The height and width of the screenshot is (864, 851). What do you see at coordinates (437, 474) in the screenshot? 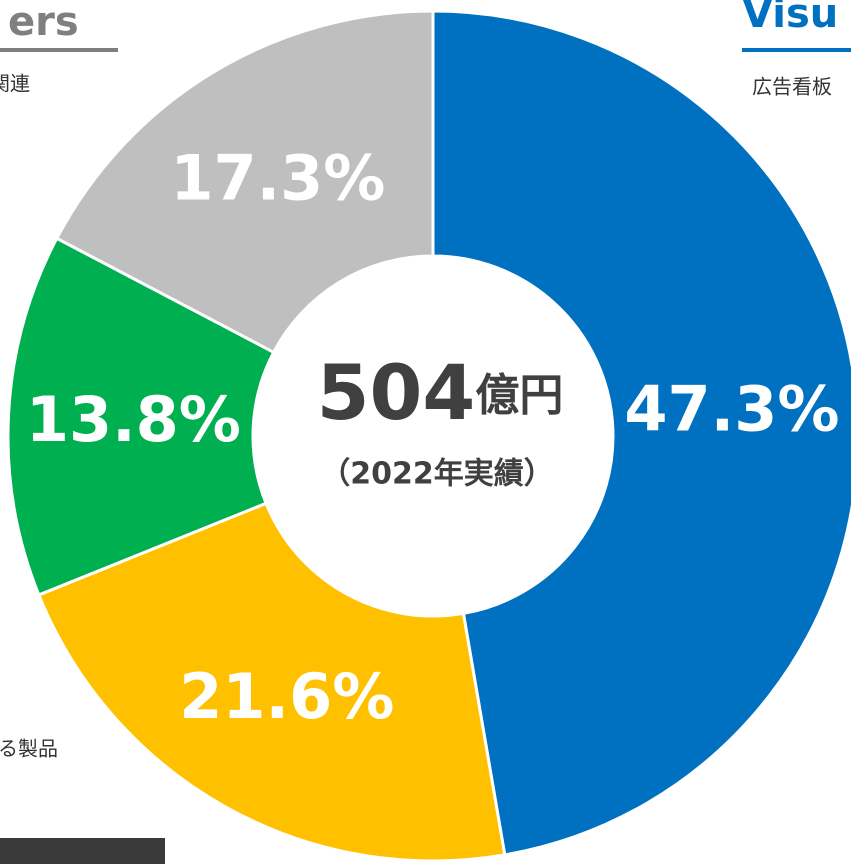
I see `total-note: （2022年実績）` at bounding box center [437, 474].